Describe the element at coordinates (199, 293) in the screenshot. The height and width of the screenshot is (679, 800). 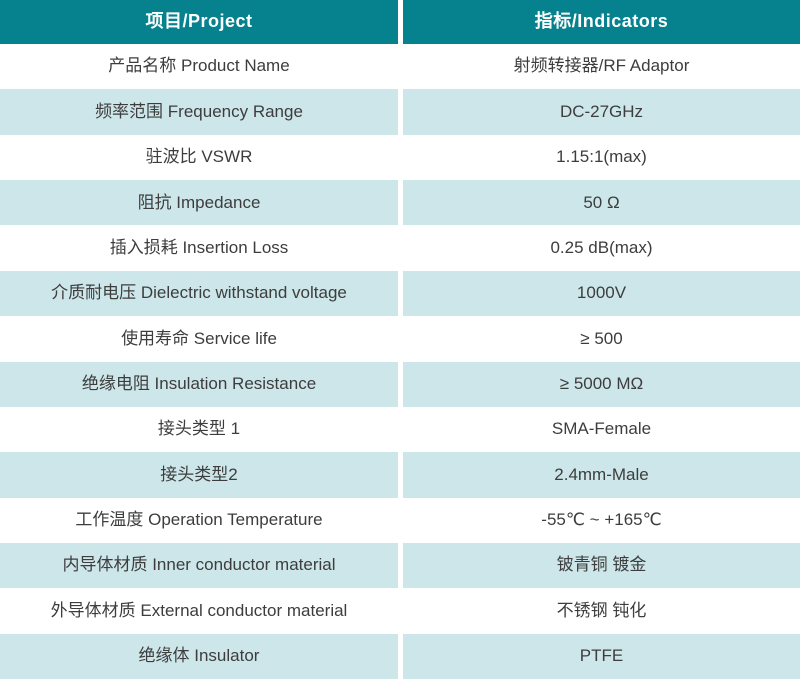
I see `project-cell: 介质耐电压 Dielectric withstand voltage` at that location.